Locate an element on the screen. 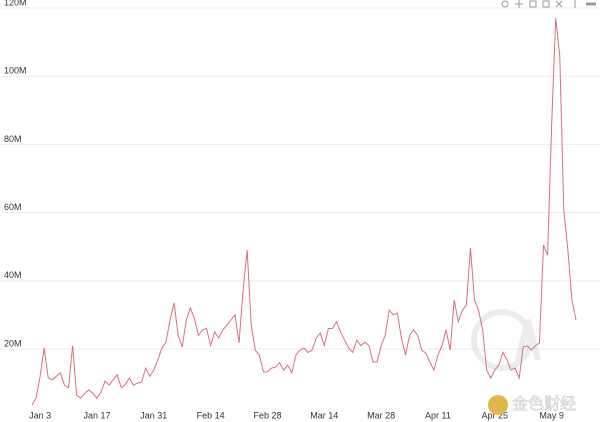 This screenshot has height=422, width=600. y-tick-label: 60M is located at coordinates (13, 207).